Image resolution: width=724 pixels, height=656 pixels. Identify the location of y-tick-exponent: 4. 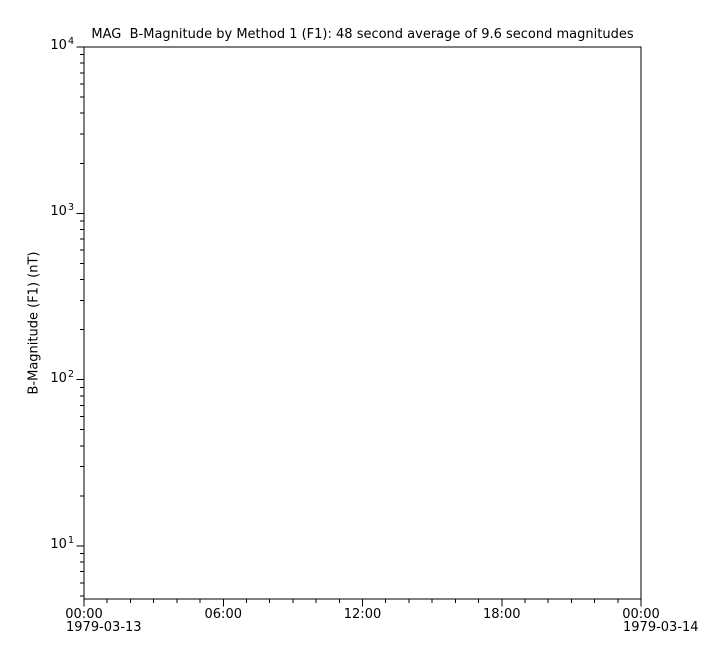
(70, 41).